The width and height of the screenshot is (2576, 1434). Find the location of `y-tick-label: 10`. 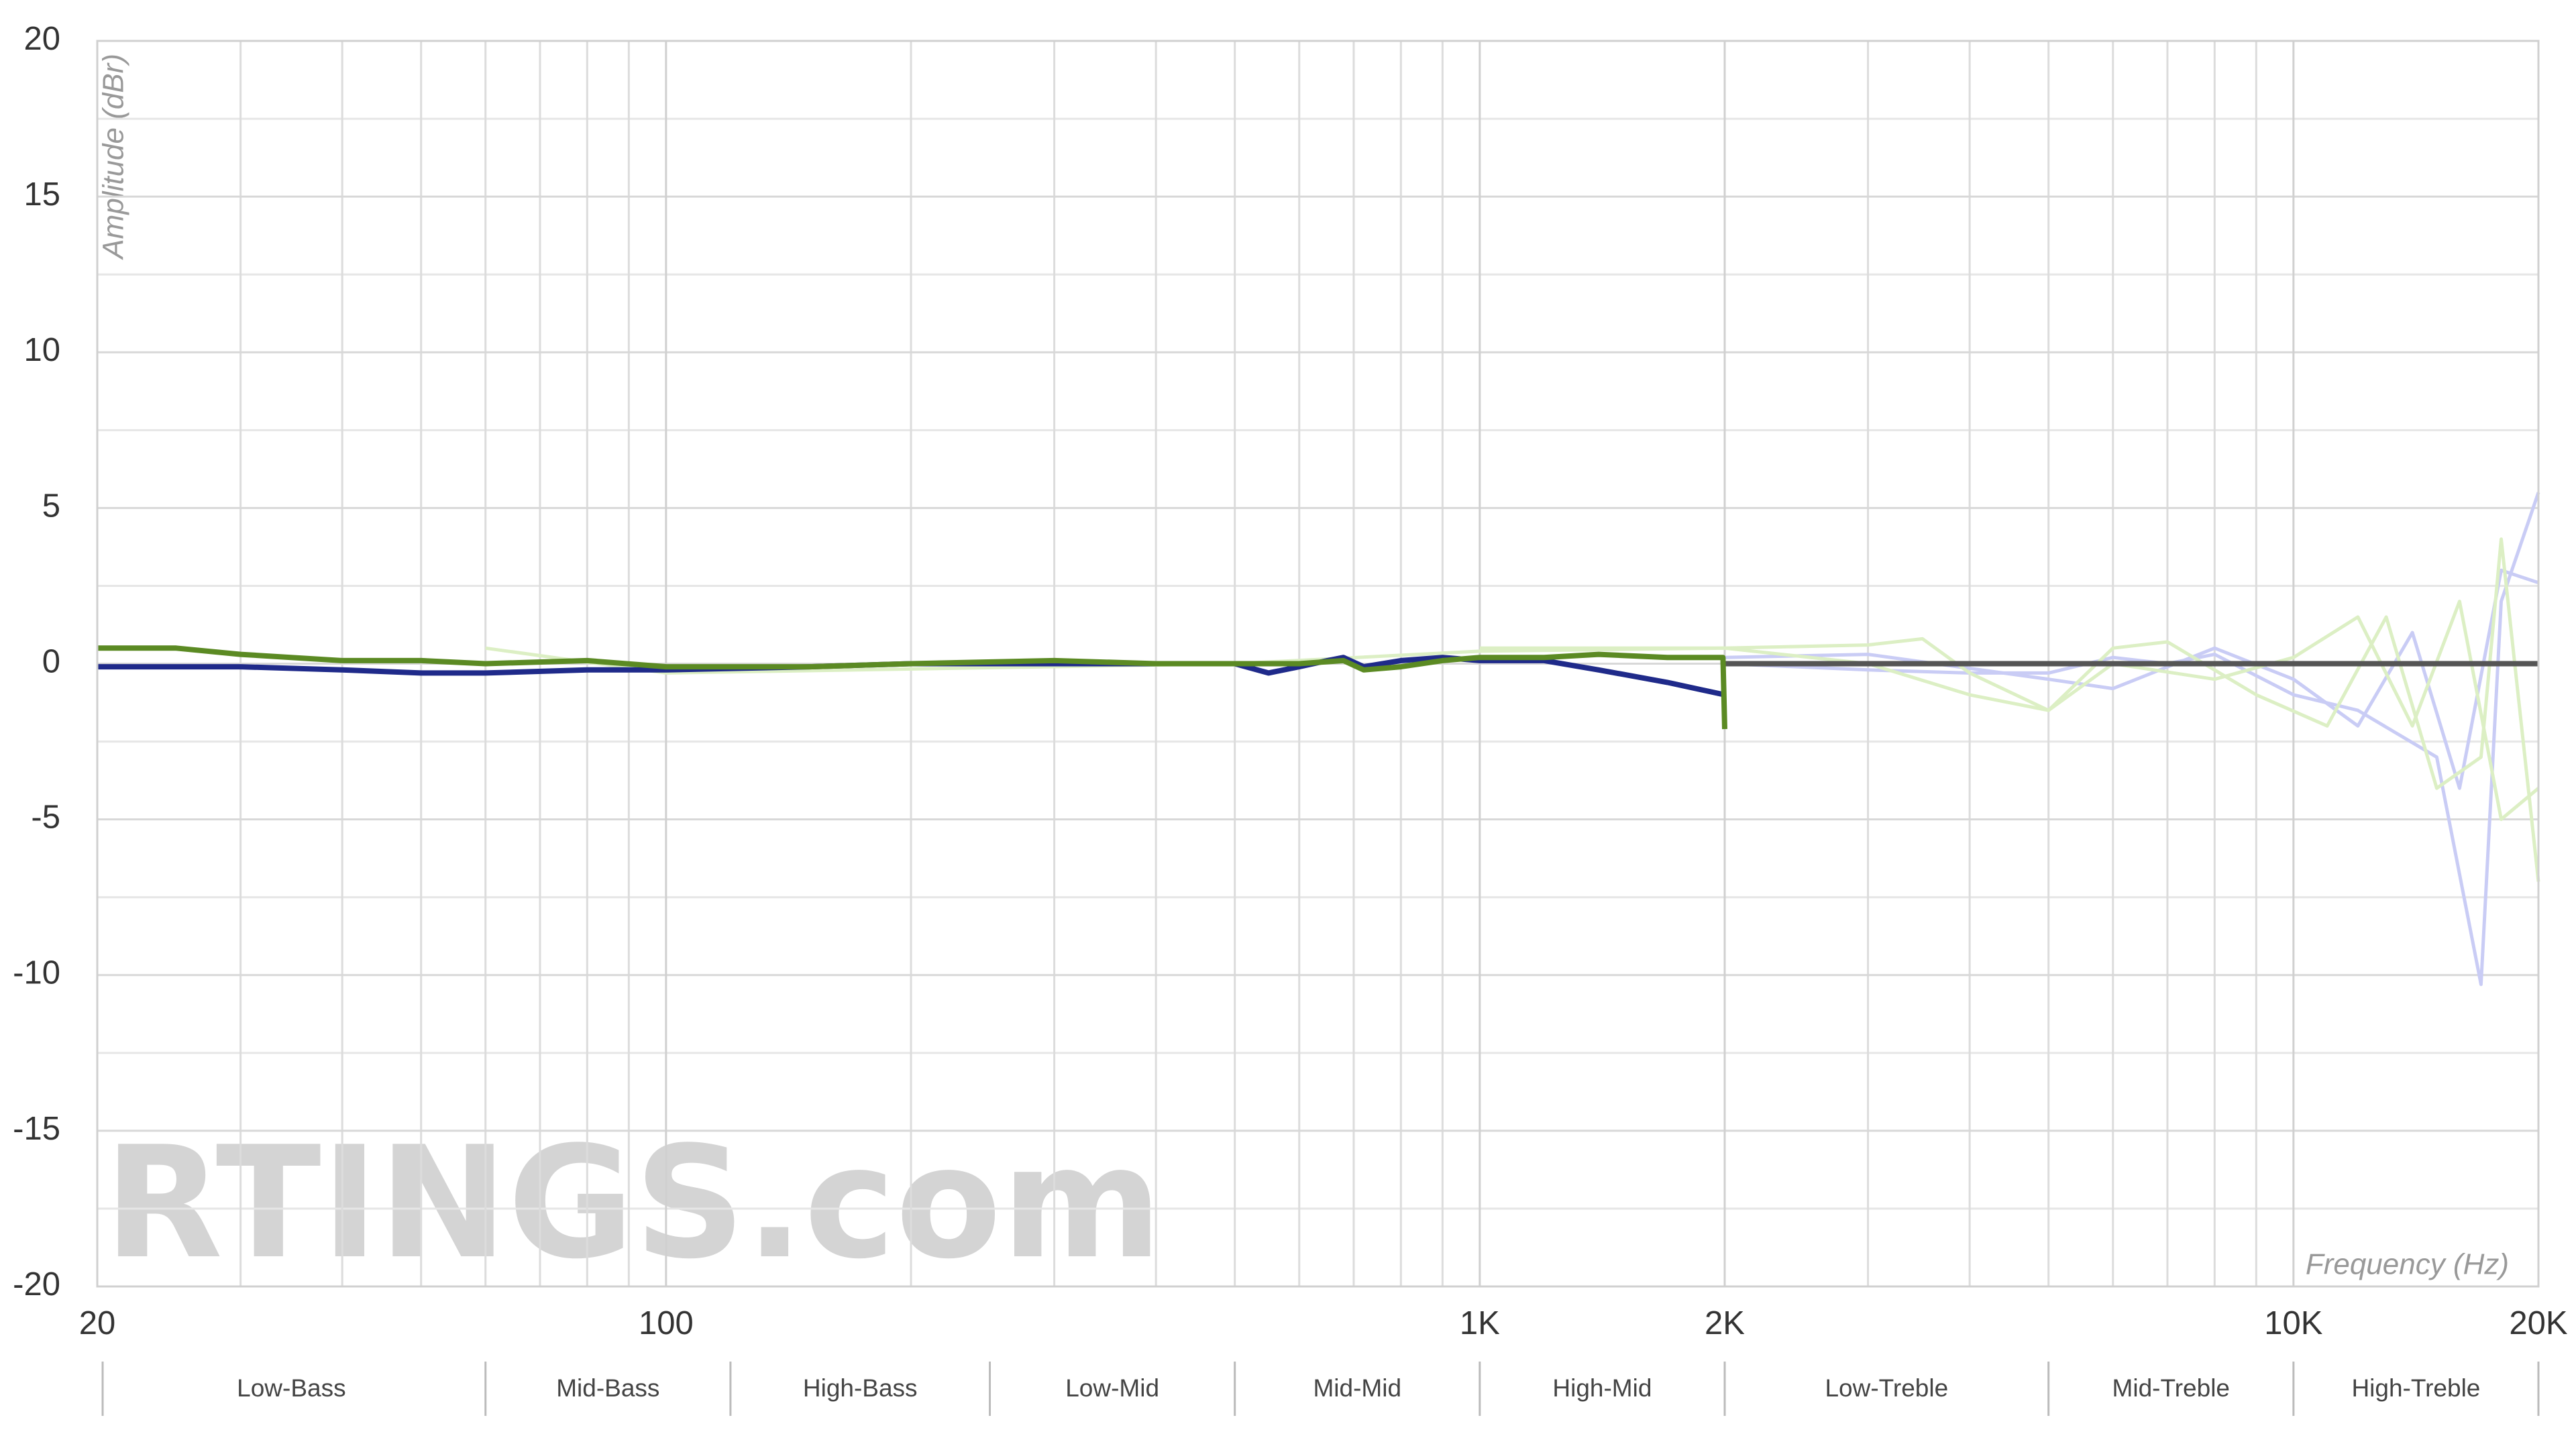

y-tick-label: 10 is located at coordinates (41, 350).